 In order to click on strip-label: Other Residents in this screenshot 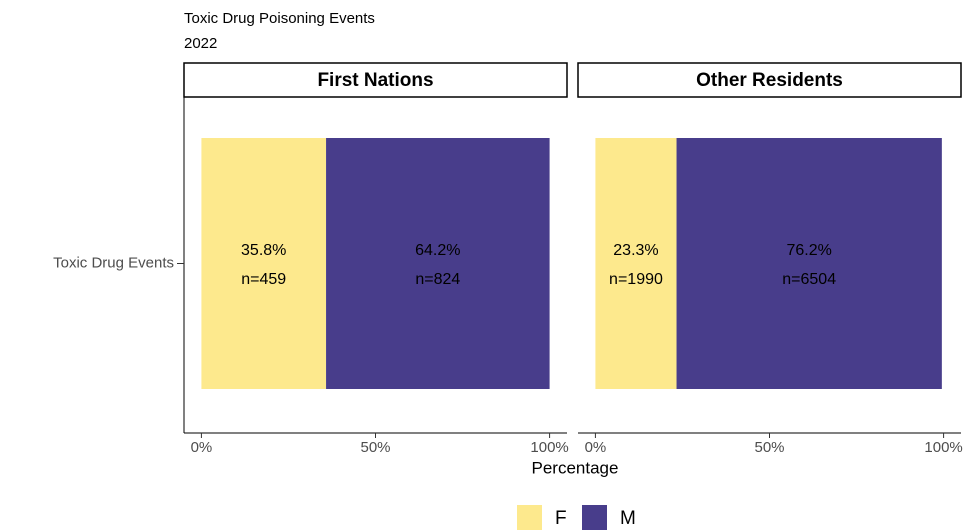, I will do `click(769, 80)`.